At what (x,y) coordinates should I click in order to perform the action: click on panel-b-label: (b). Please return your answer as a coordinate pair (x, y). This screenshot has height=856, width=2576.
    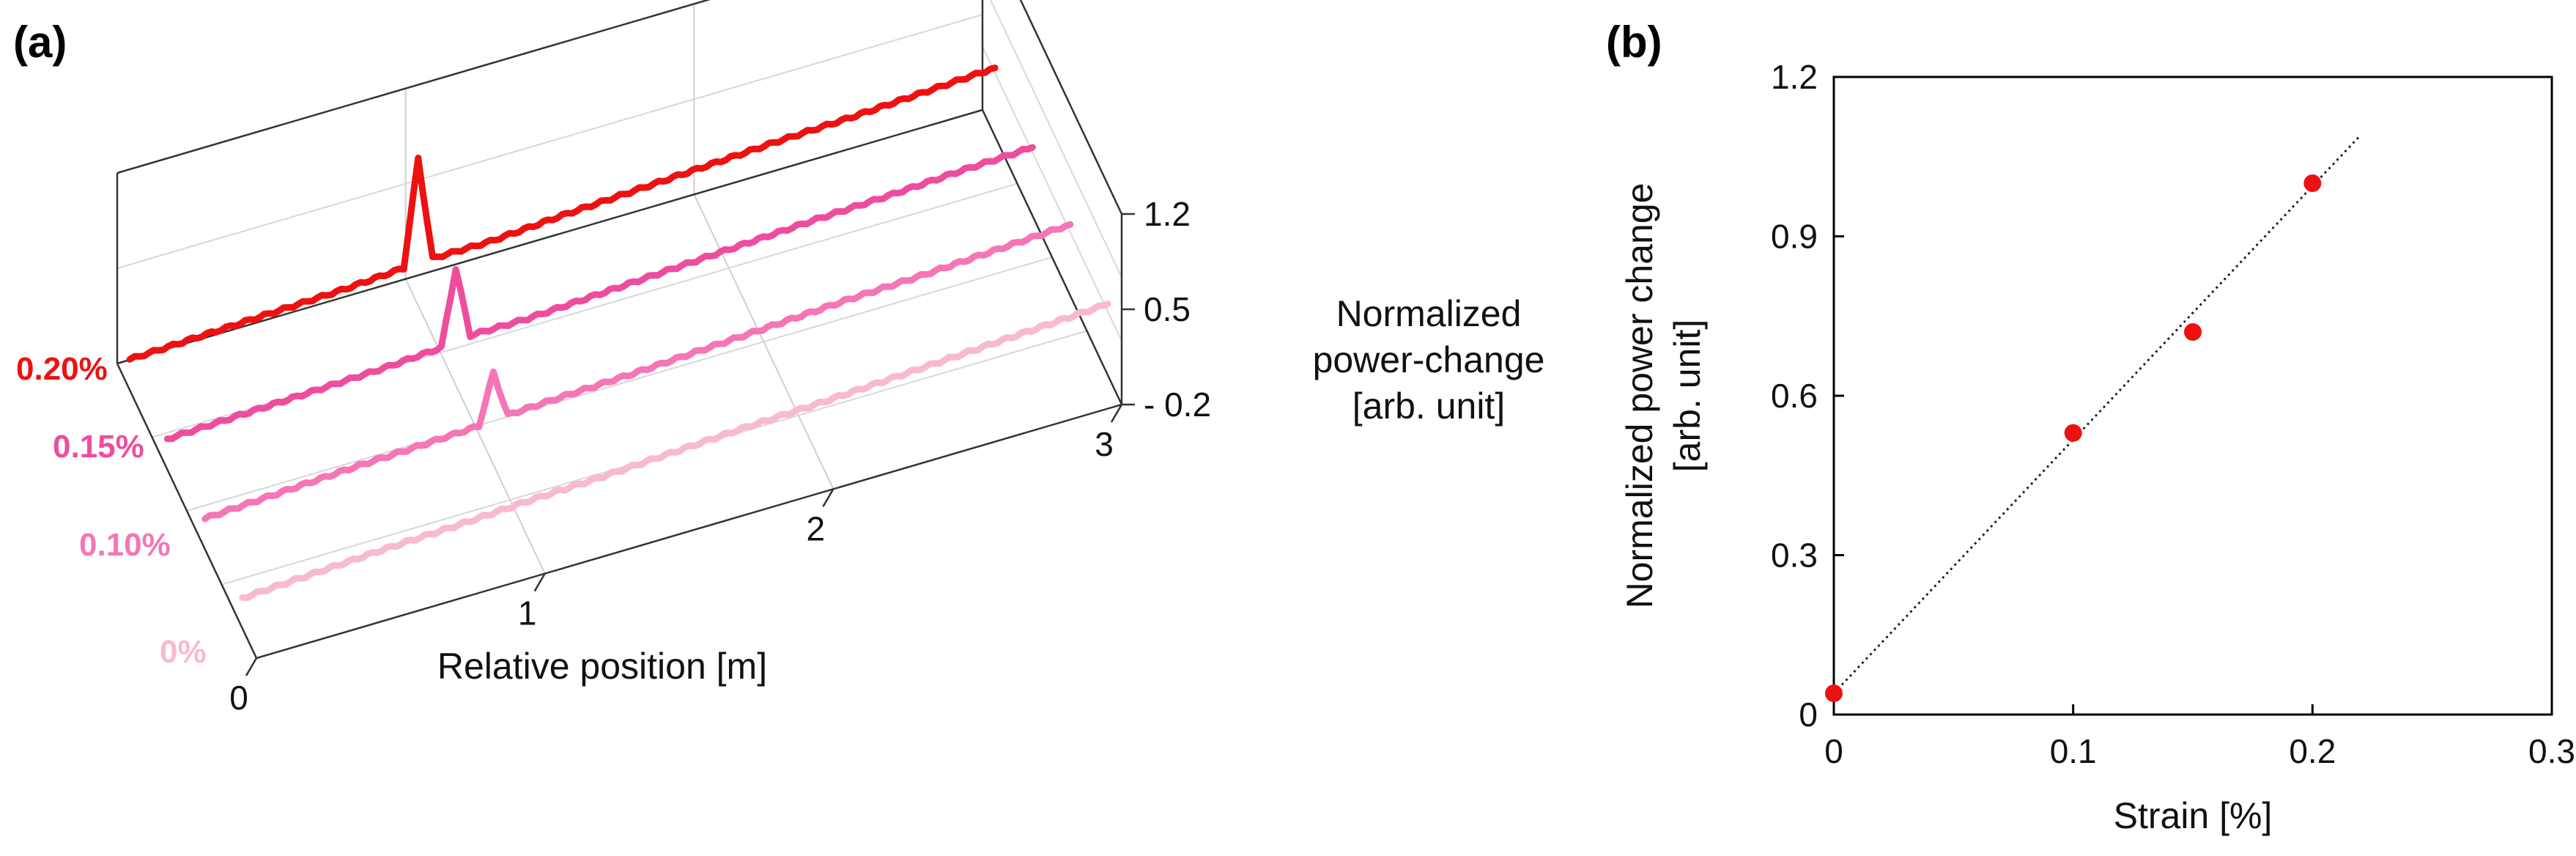
    Looking at the image, I should click on (1634, 42).